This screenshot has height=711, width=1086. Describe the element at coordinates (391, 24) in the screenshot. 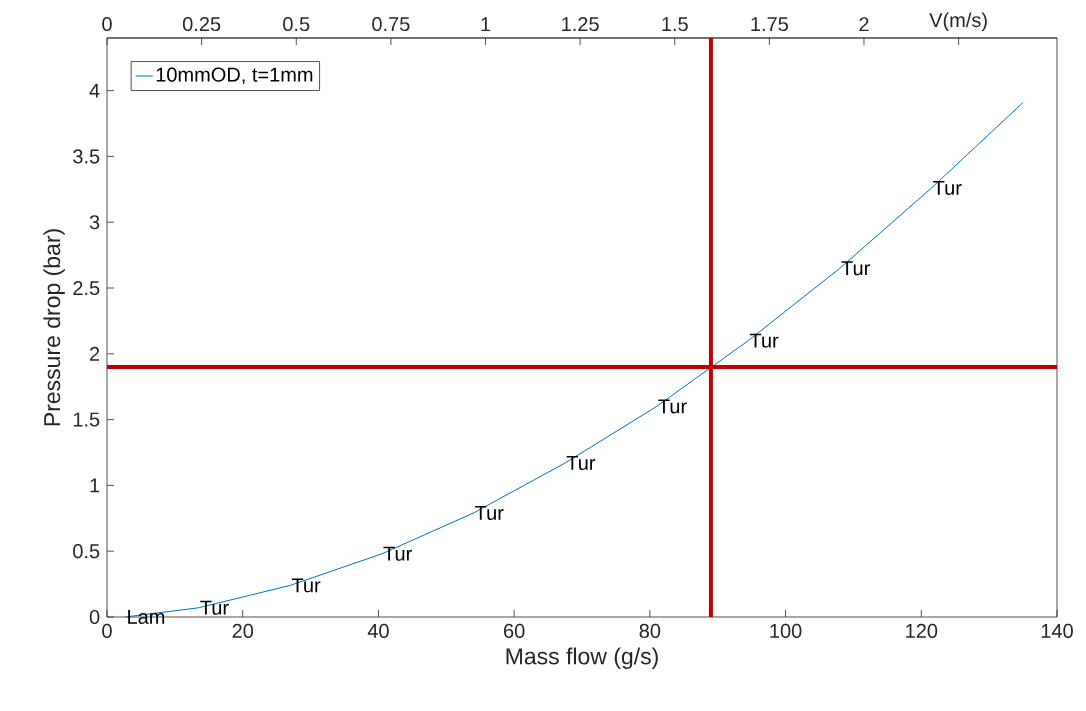

I see `x2-tick-label: 0.75` at that location.